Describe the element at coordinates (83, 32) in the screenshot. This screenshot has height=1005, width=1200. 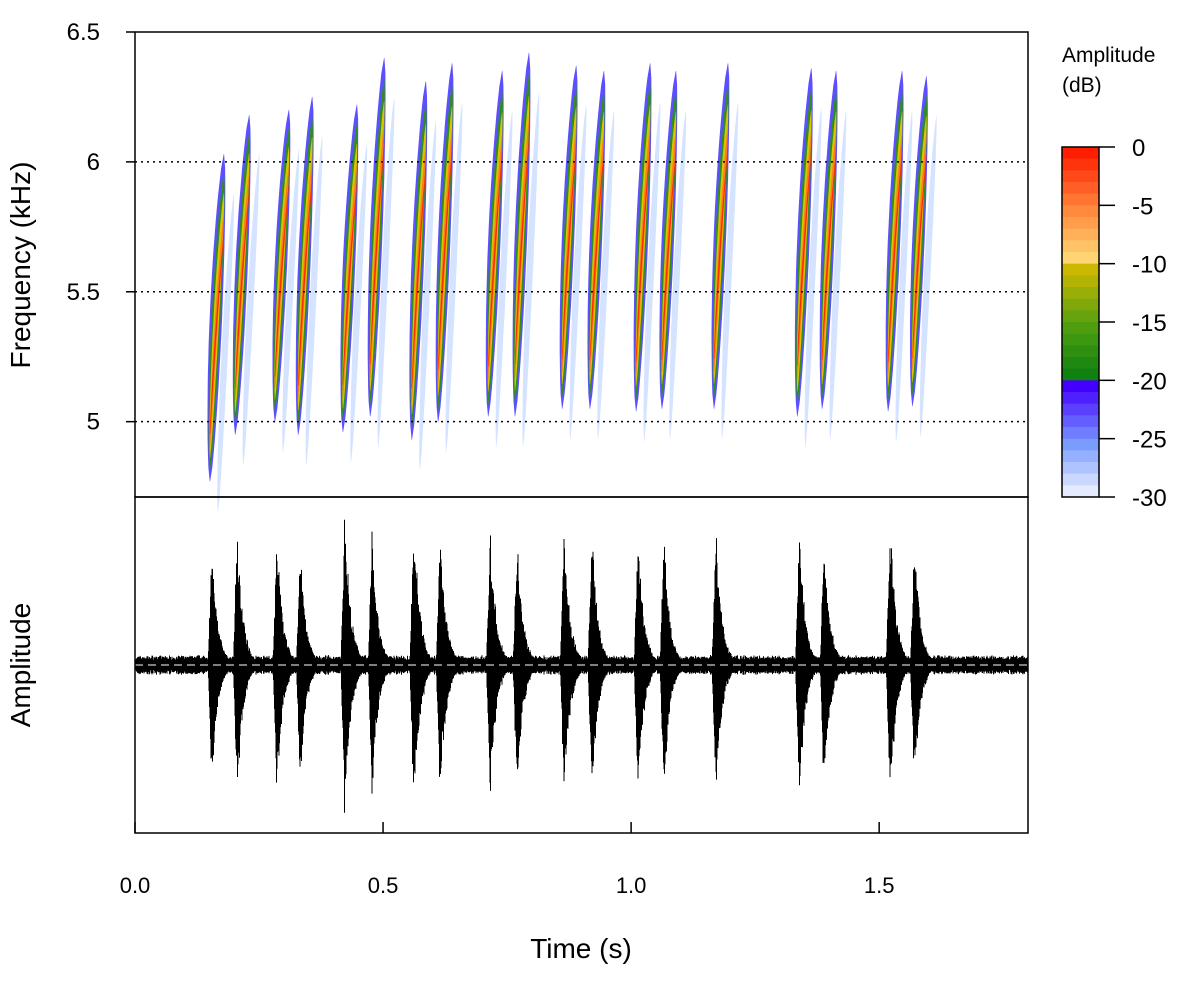
I see `y-tick-label: 6.5` at that location.